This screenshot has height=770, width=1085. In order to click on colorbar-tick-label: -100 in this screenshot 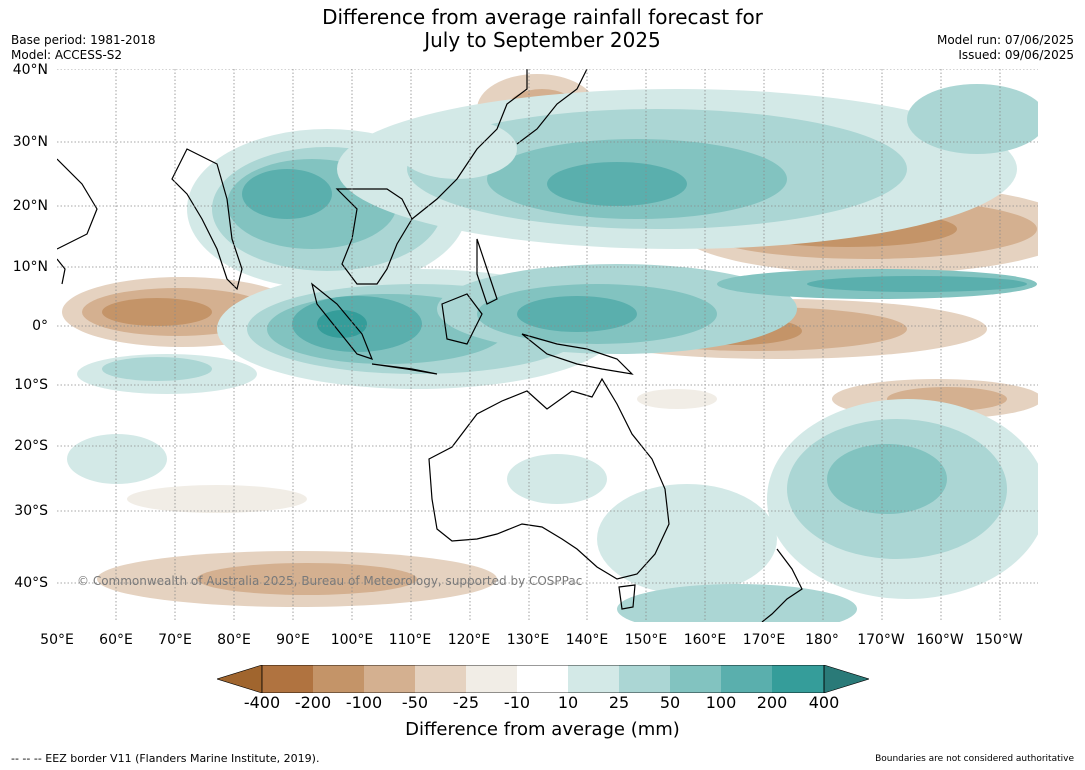, I will do `click(364, 702)`.